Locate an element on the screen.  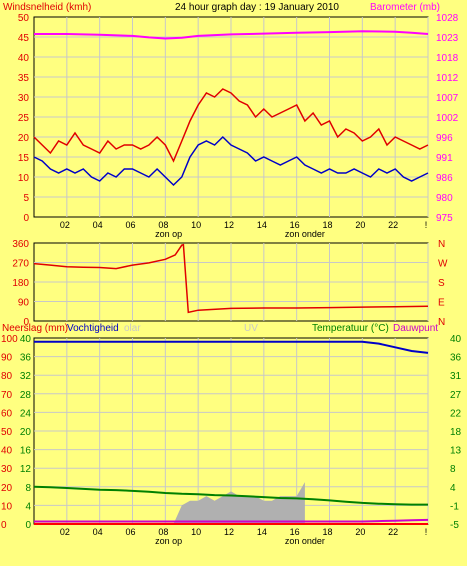
weather-right-tick: -1 is located at coordinates (454, 506).